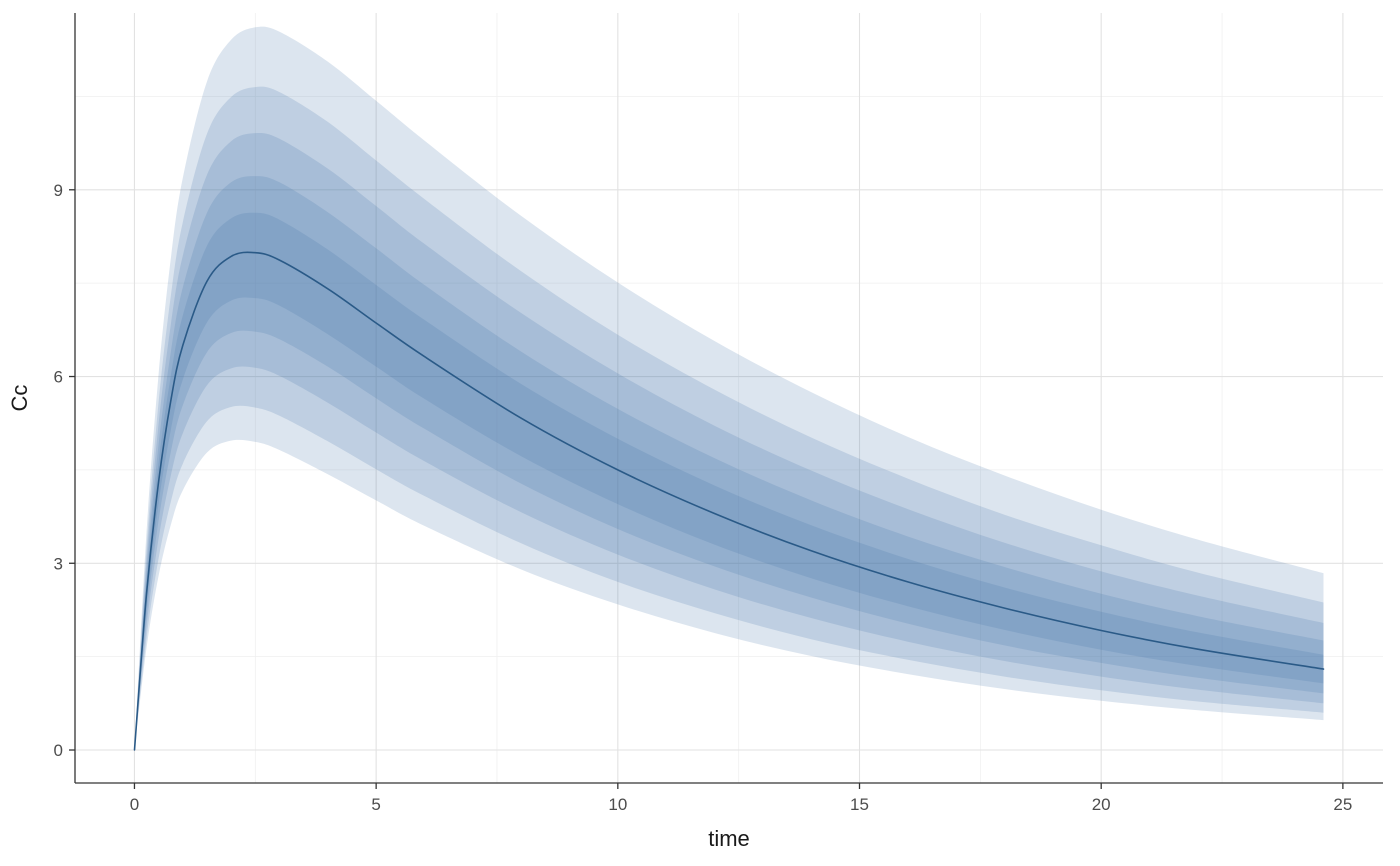 The height and width of the screenshot is (866, 1400). What do you see at coordinates (19, 398) in the screenshot?
I see `y-axis-title: Cc` at bounding box center [19, 398].